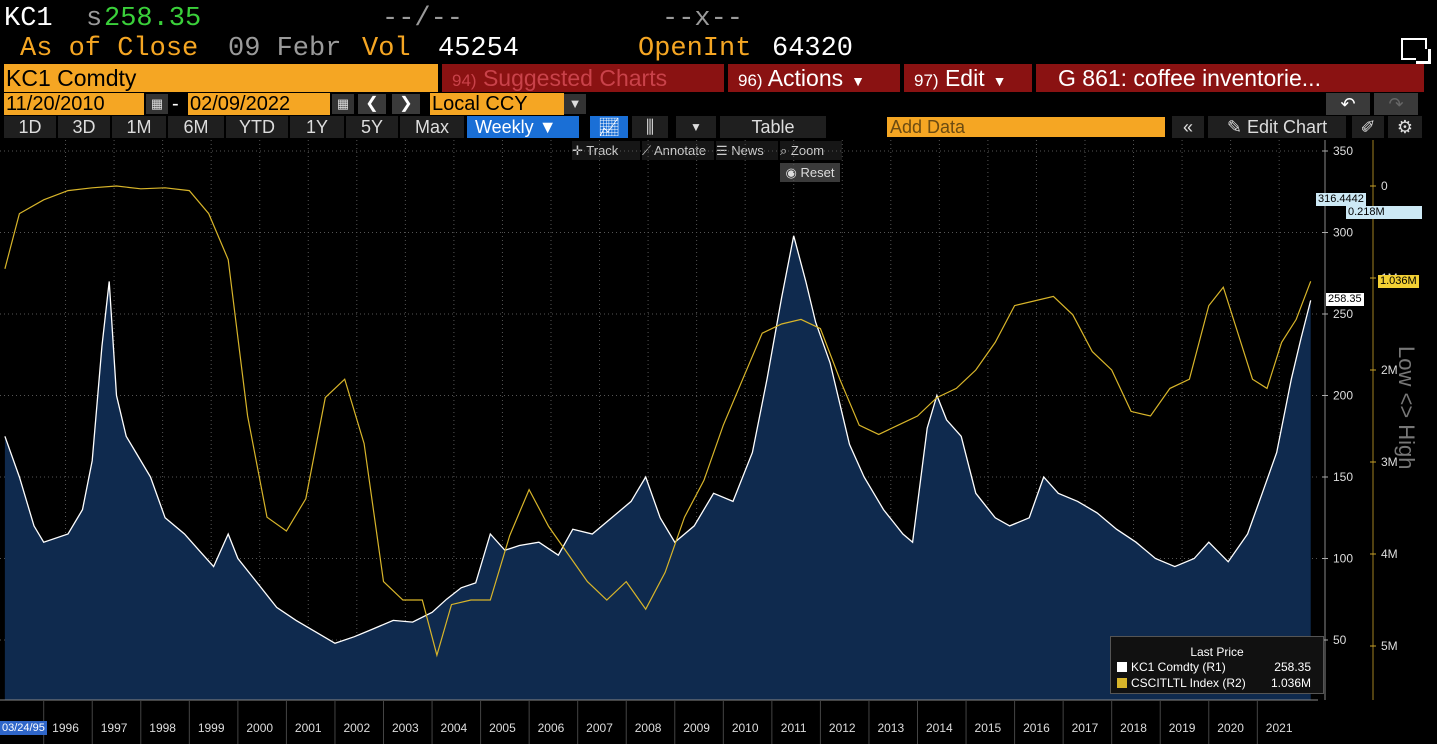  What do you see at coordinates (1345, 299) in the screenshot?
I see `price-last-badge: 258.35` at bounding box center [1345, 299].